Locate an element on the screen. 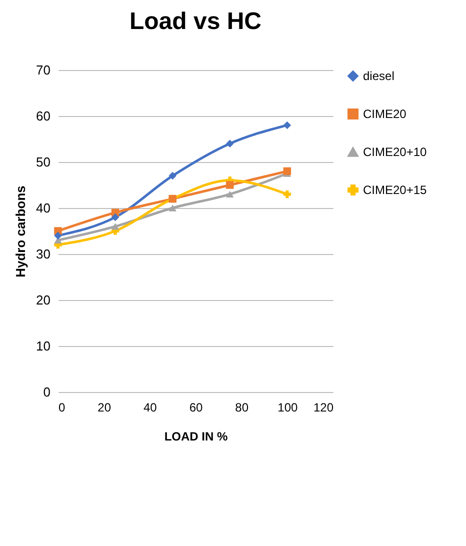 The width and height of the screenshot is (466, 546). x-tick-label: 0 is located at coordinates (62, 407).